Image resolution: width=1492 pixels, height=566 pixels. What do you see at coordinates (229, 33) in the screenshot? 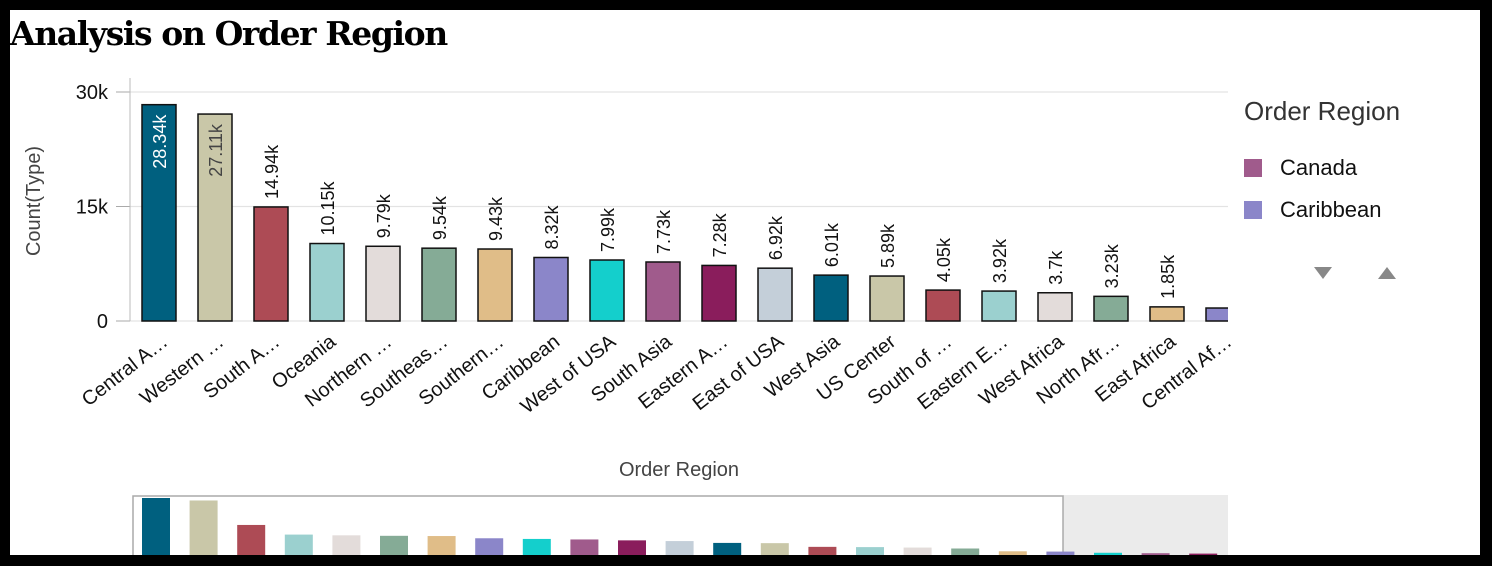
I see `page-title: Analysis on Order Region` at bounding box center [229, 33].